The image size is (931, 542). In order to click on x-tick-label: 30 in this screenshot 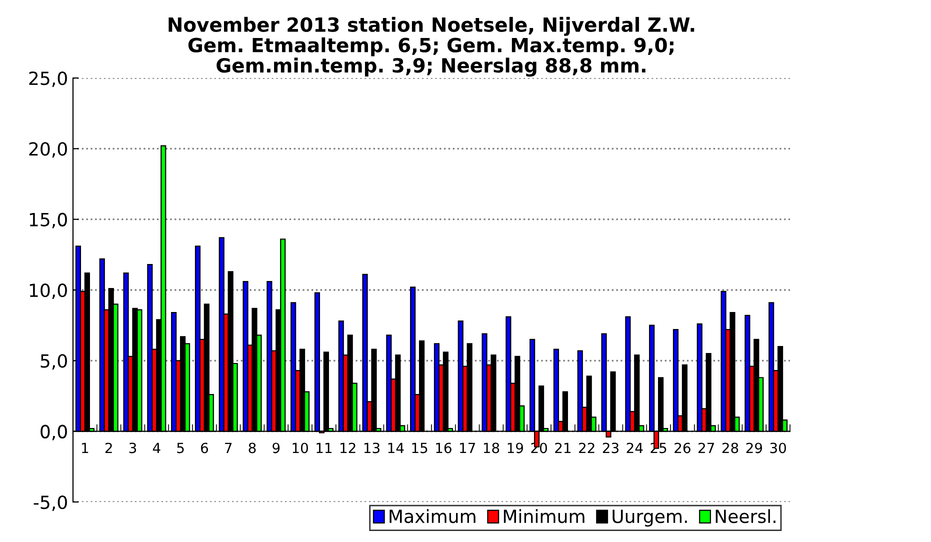, I will do `click(778, 448)`.